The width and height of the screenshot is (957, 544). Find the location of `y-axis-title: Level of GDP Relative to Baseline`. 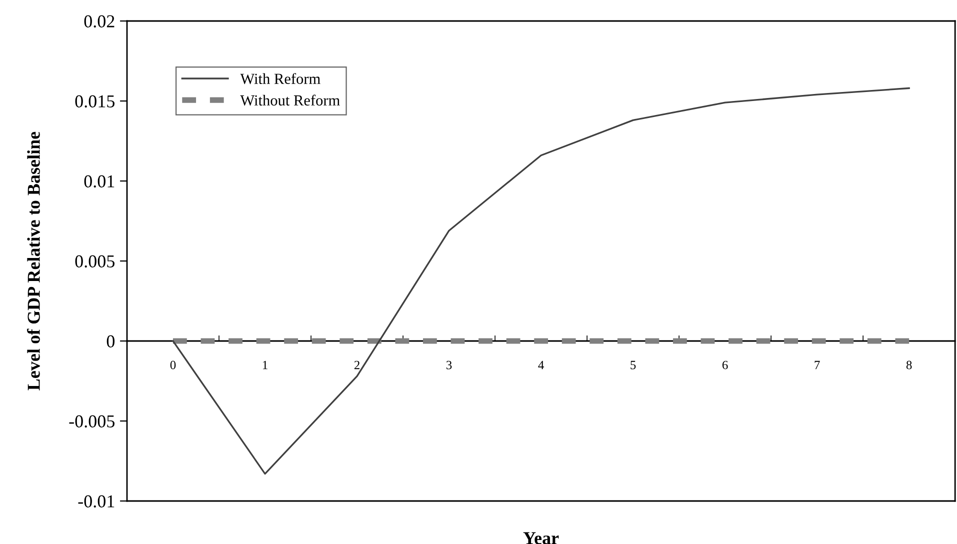

y-axis-title: Level of GDP Relative to Baseline is located at coordinates (33, 261).